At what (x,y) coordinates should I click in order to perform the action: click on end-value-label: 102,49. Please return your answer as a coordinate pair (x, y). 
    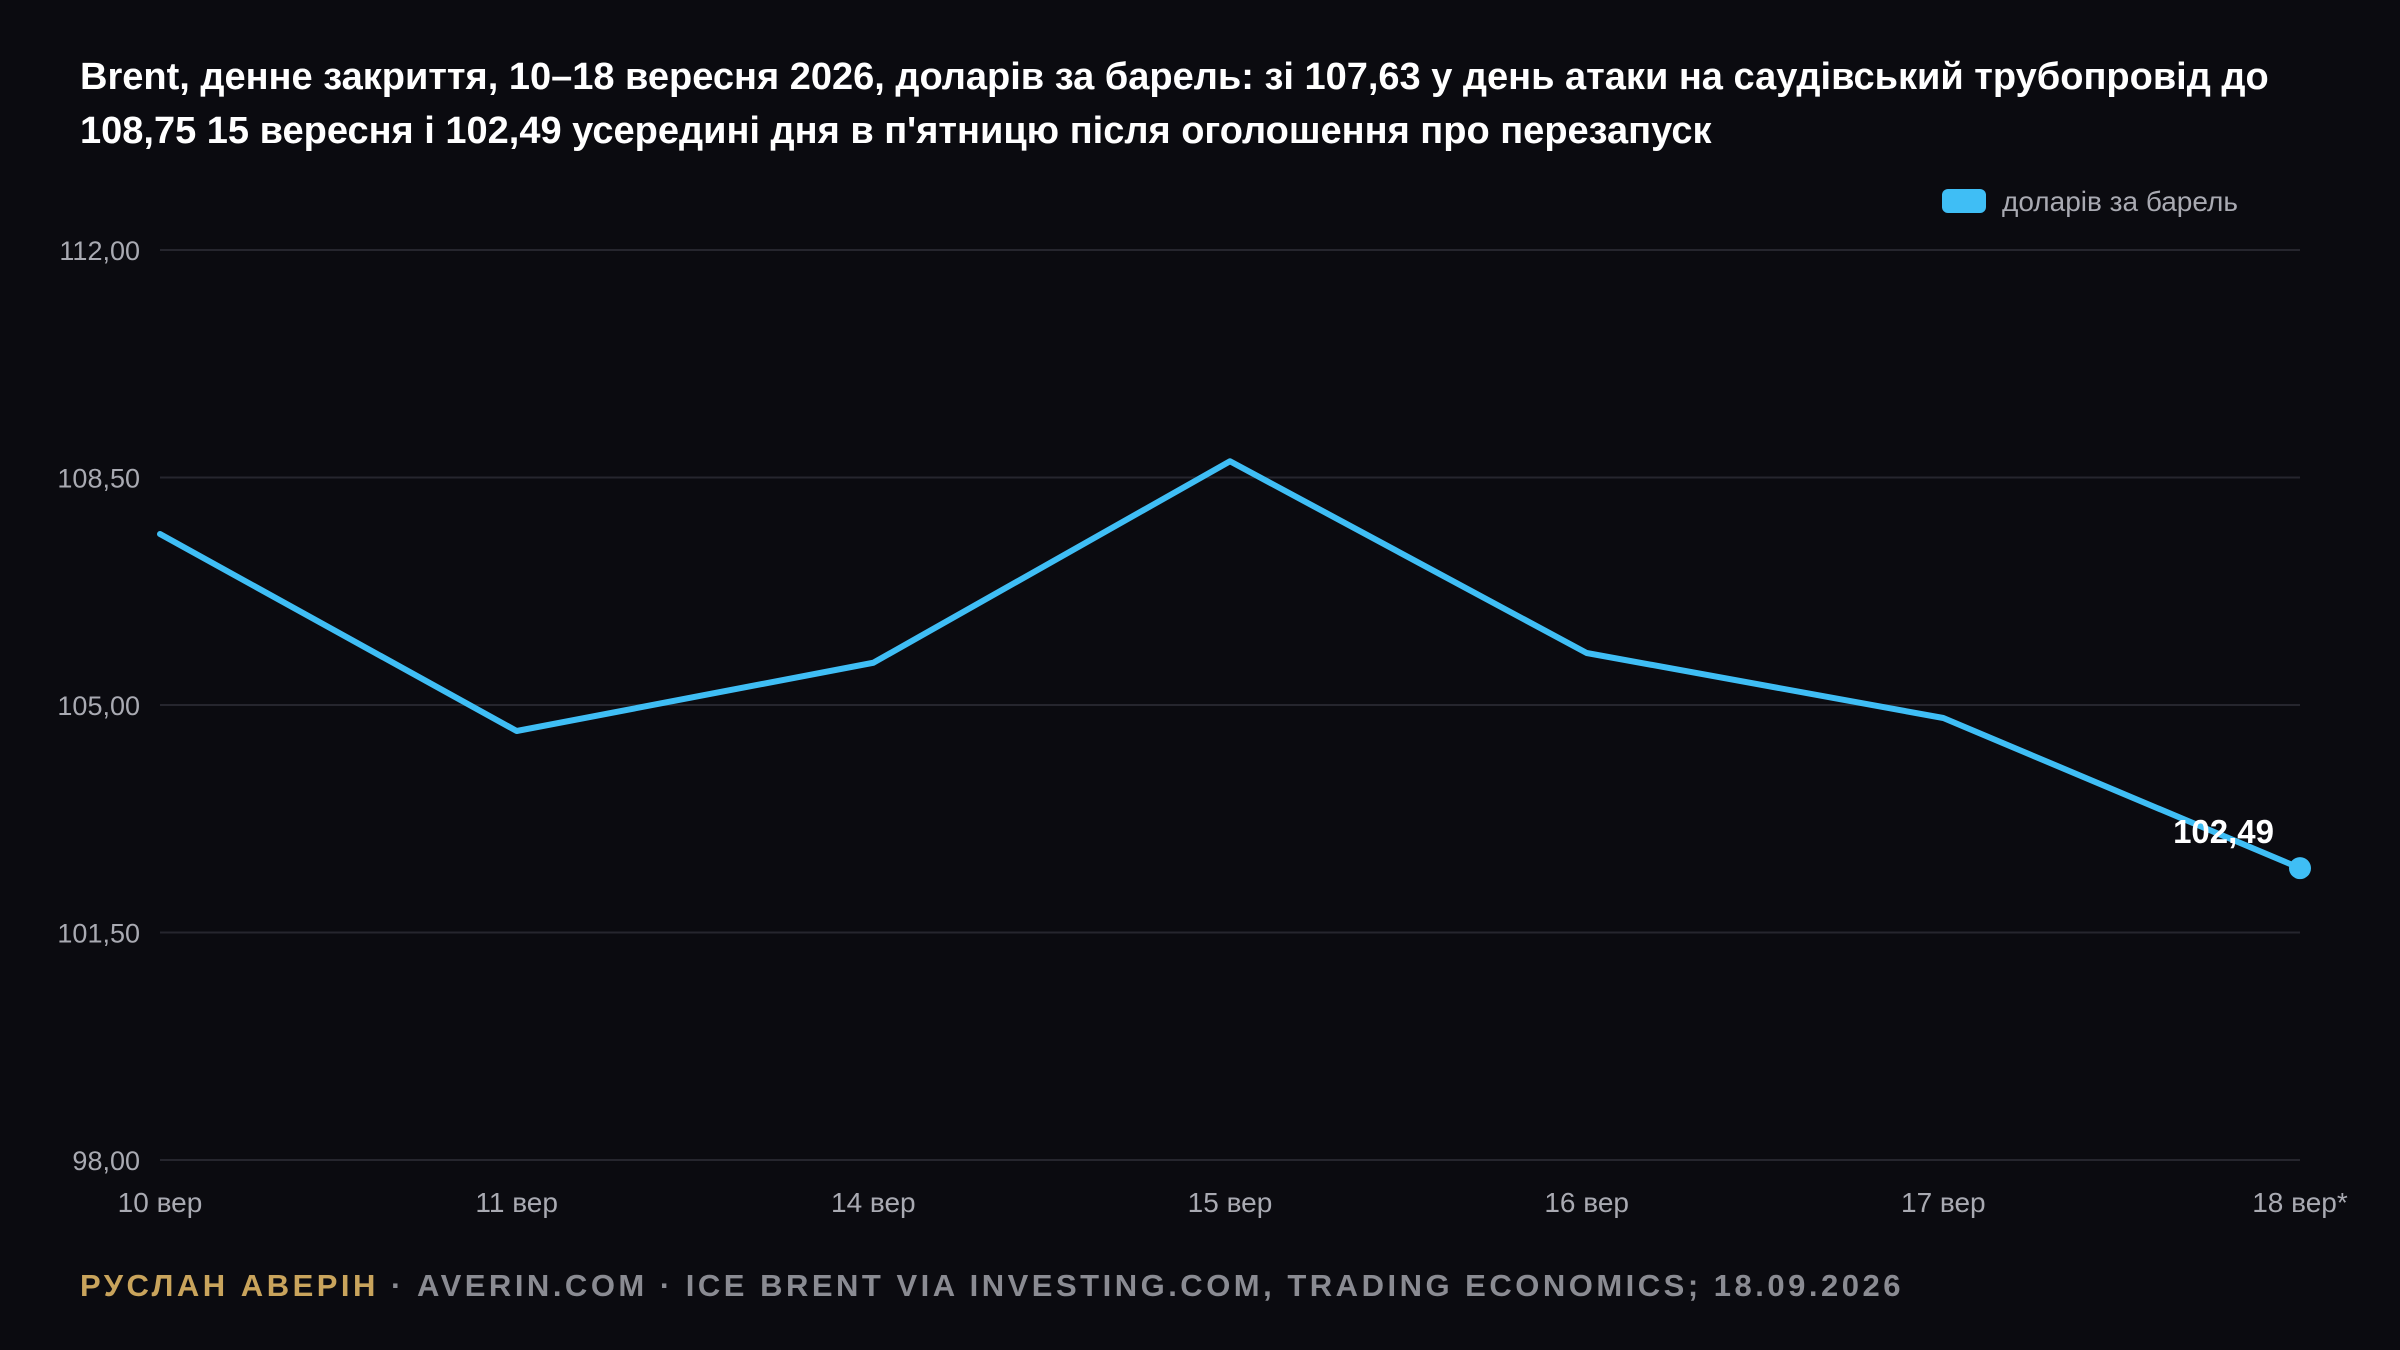
    Looking at the image, I should click on (2223, 831).